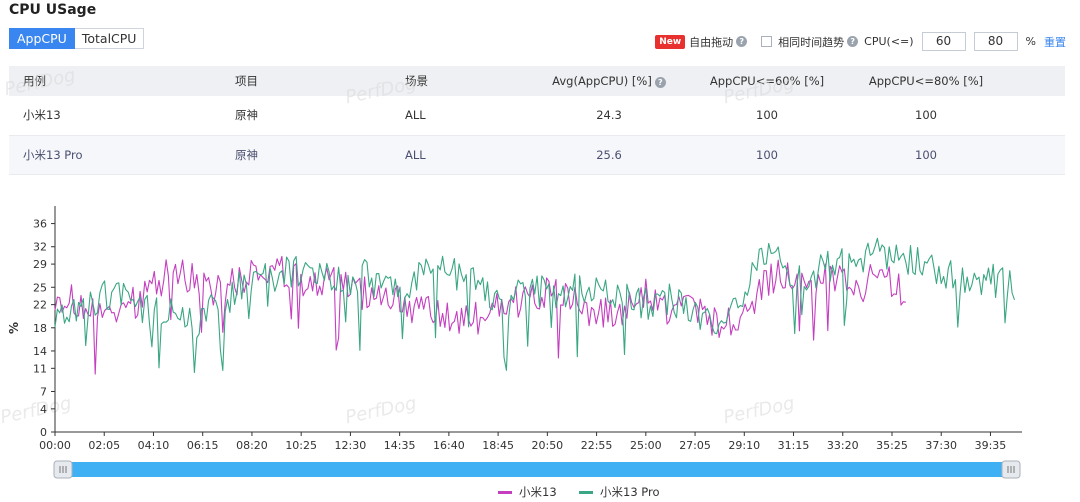 This screenshot has height=502, width=1080. What do you see at coordinates (892, 445) in the screenshot?
I see `x-tick-label: 35:25` at bounding box center [892, 445].